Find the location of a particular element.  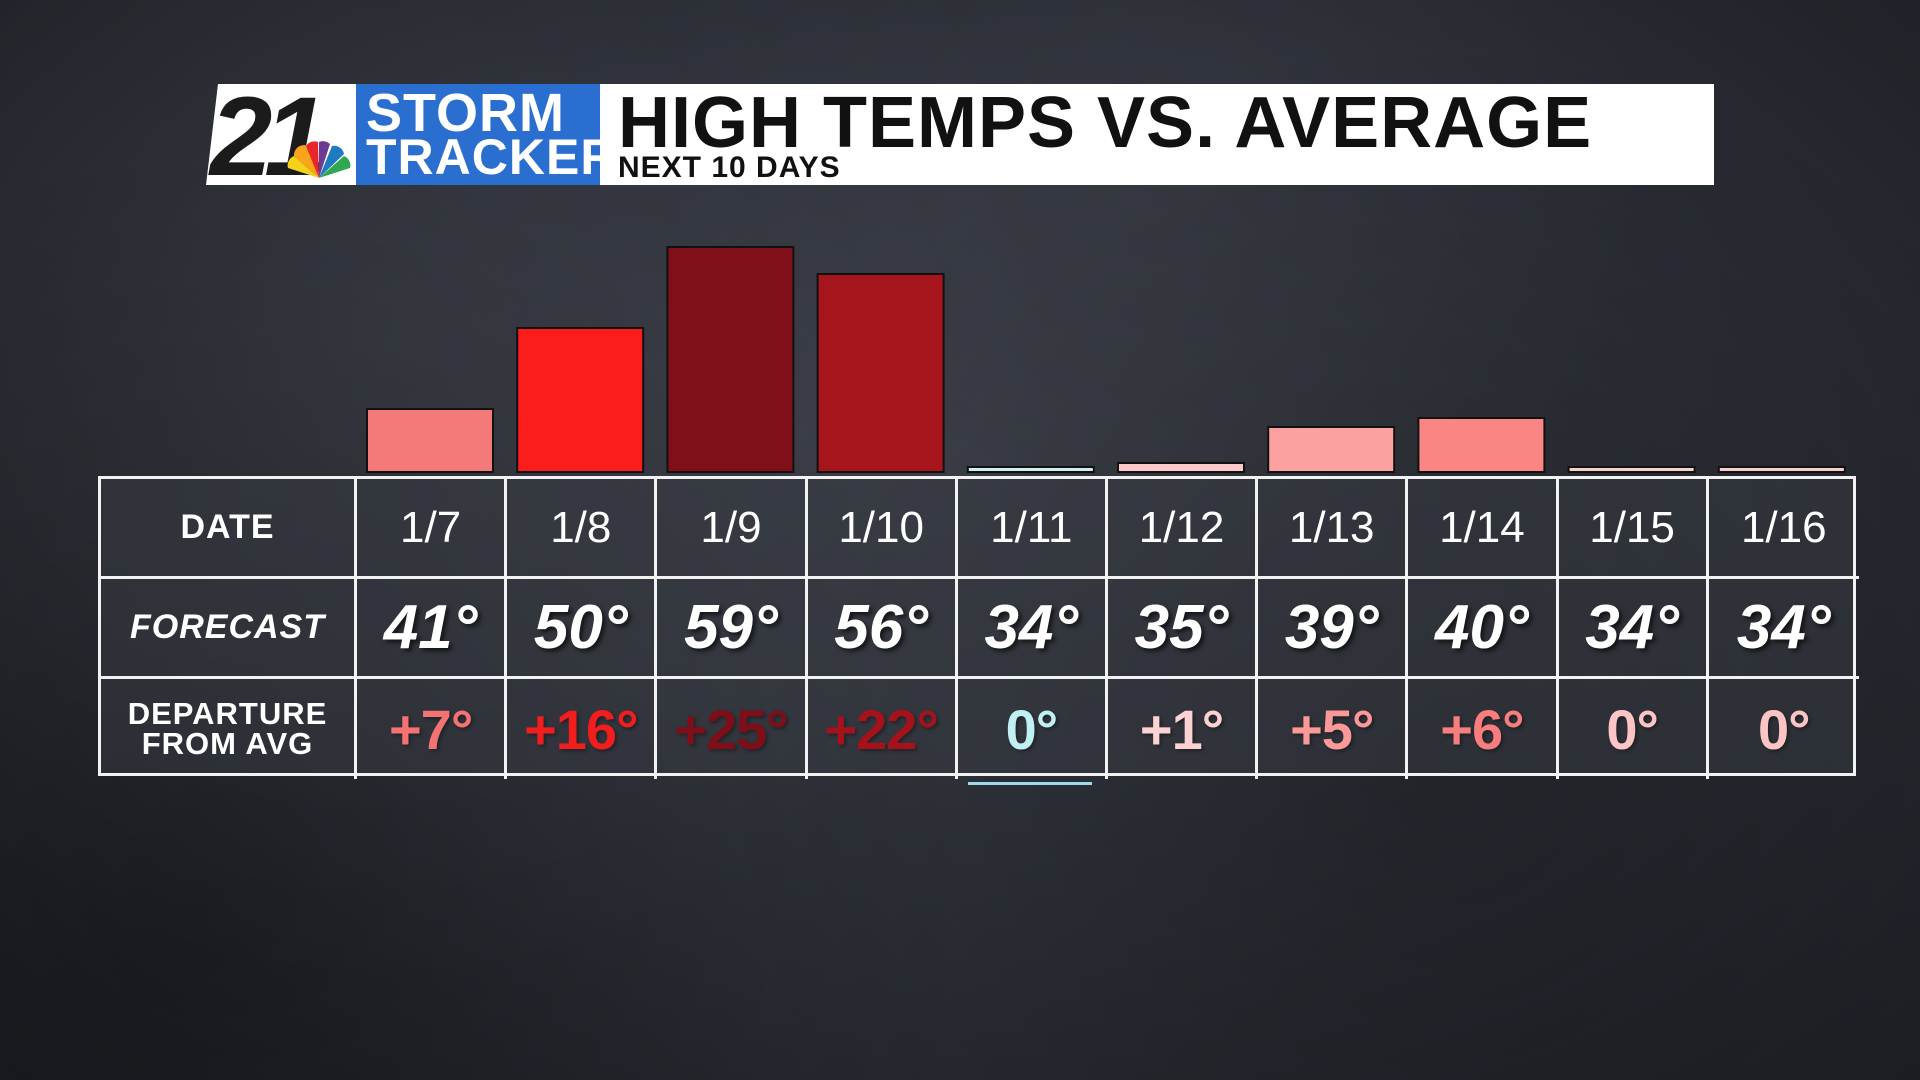

forecast-cell: 41° is located at coordinates (432, 629).